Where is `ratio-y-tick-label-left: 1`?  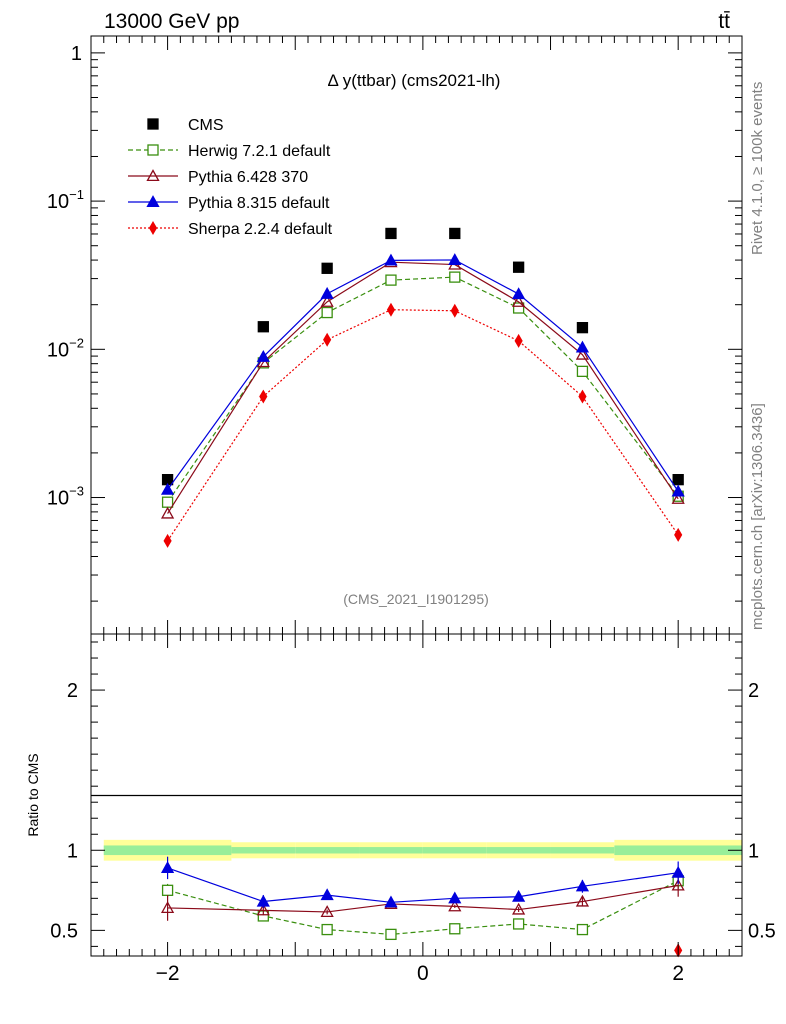
ratio-y-tick-label-left: 1 is located at coordinates (72, 851).